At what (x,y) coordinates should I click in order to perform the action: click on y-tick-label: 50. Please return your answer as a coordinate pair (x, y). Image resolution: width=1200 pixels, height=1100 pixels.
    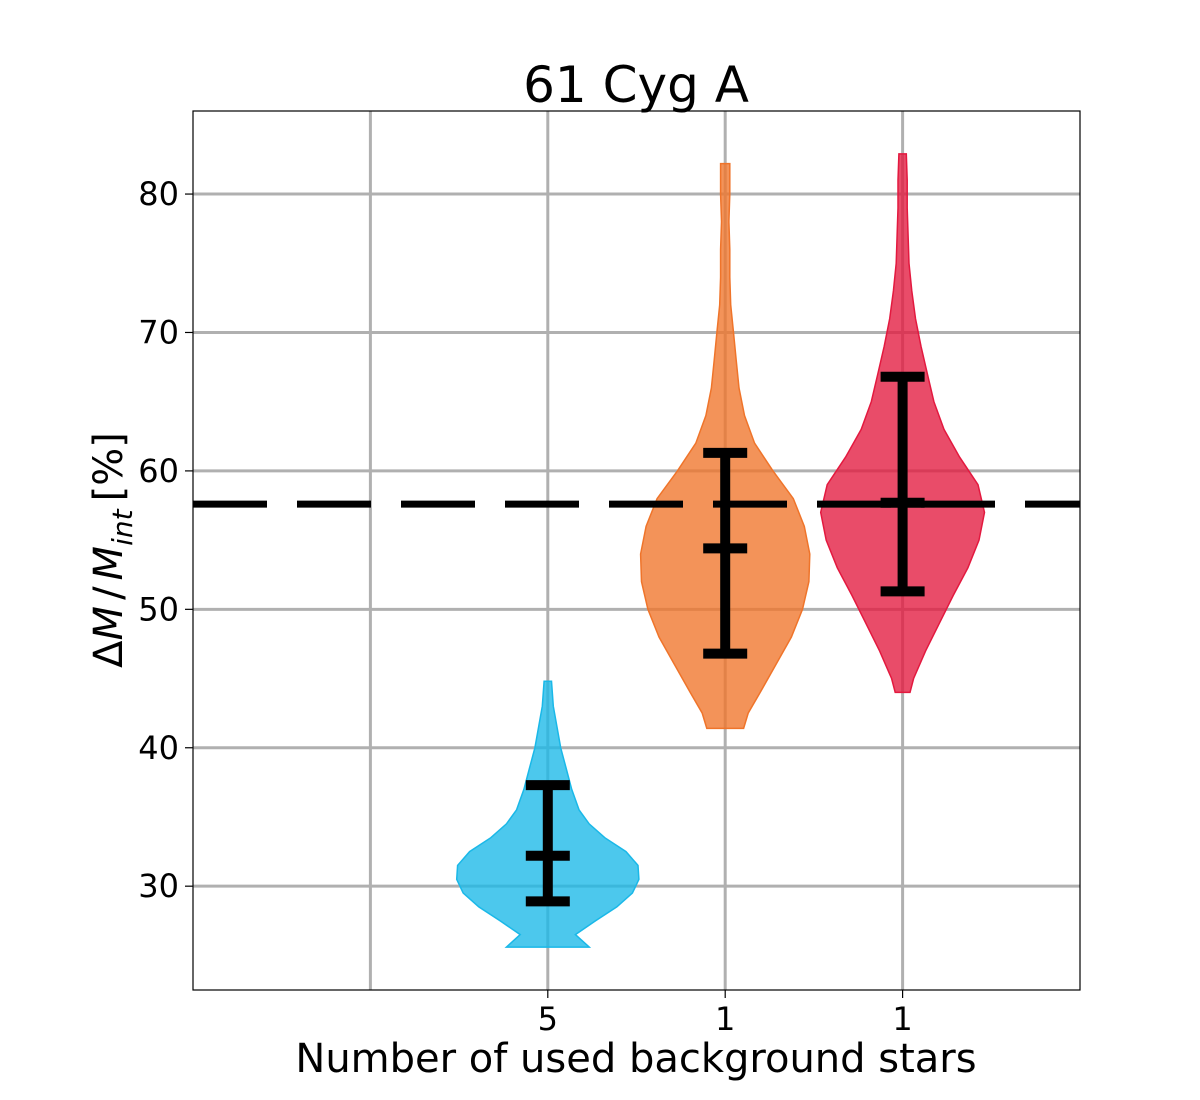
    Looking at the image, I should click on (158, 609).